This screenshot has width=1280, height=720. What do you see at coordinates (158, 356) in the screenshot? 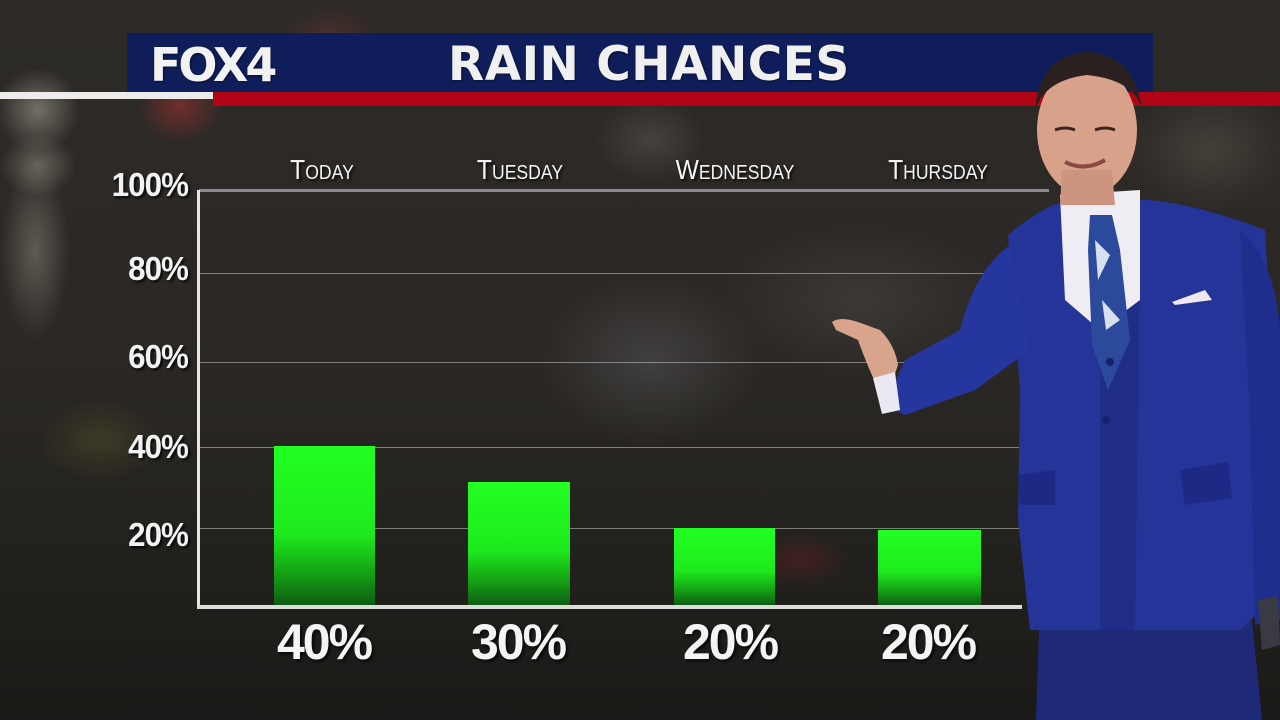
I see `y-tick-60: 60%` at bounding box center [158, 356].